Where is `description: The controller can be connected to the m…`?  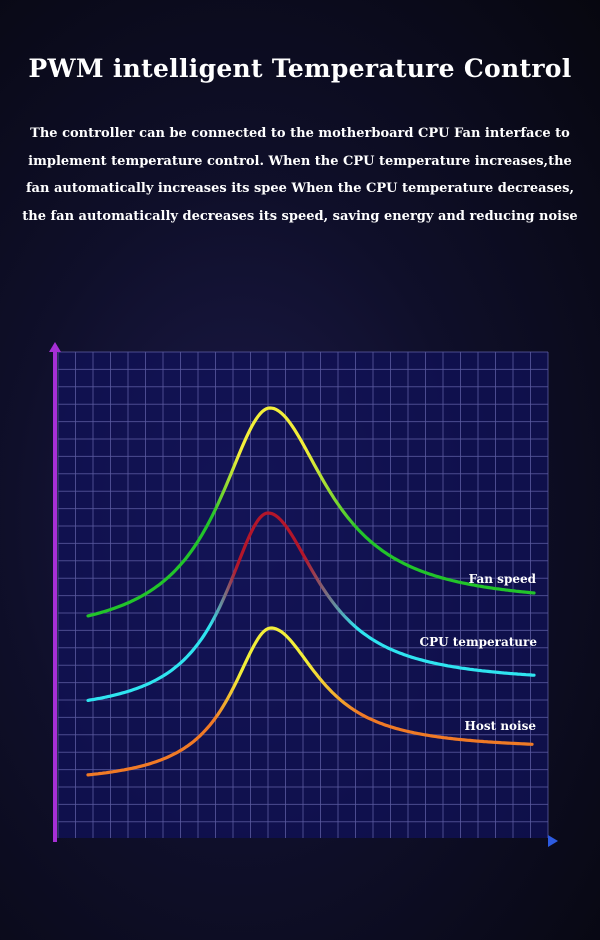 description: The controller can be connected to the m… is located at coordinates (300, 175).